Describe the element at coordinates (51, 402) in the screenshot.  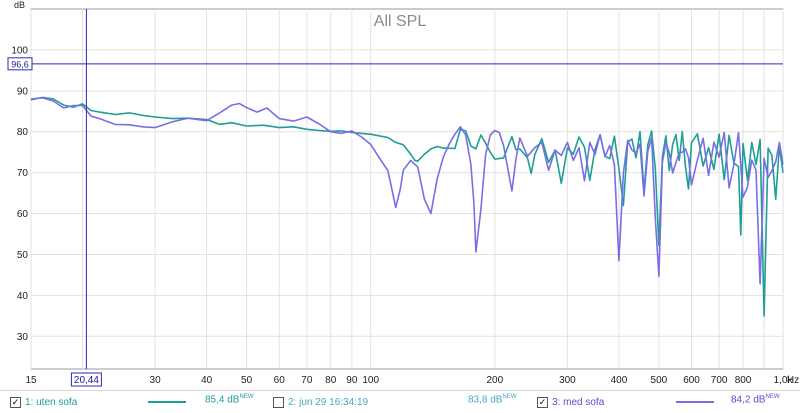
I see `legend-label-1: 1: uten sofa` at that location.